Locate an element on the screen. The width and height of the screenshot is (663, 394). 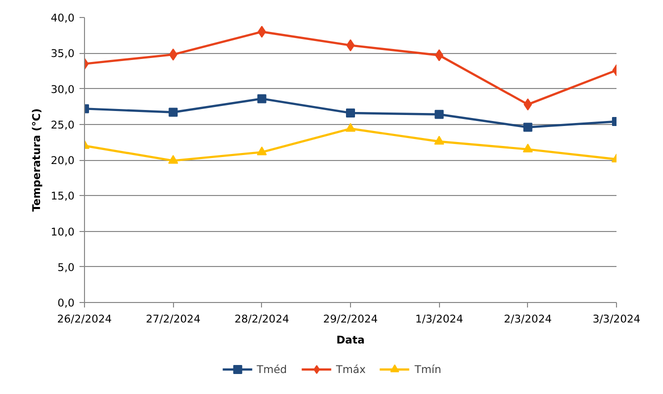
y-tick-label: 20,0 is located at coordinates (62, 160).